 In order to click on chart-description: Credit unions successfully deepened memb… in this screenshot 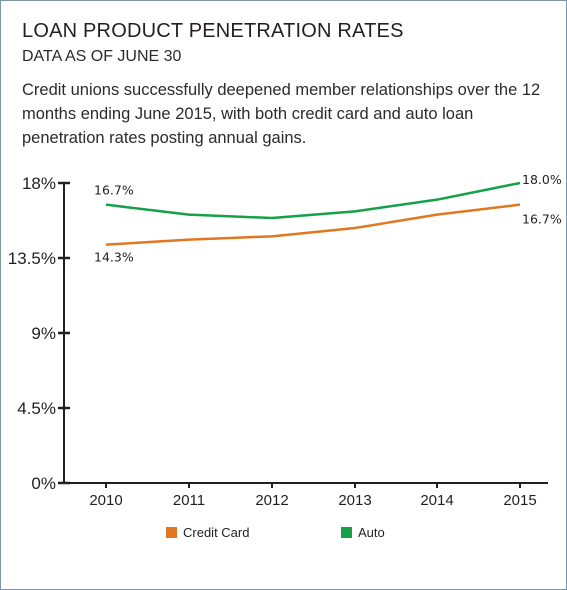, I will do `click(281, 114)`.